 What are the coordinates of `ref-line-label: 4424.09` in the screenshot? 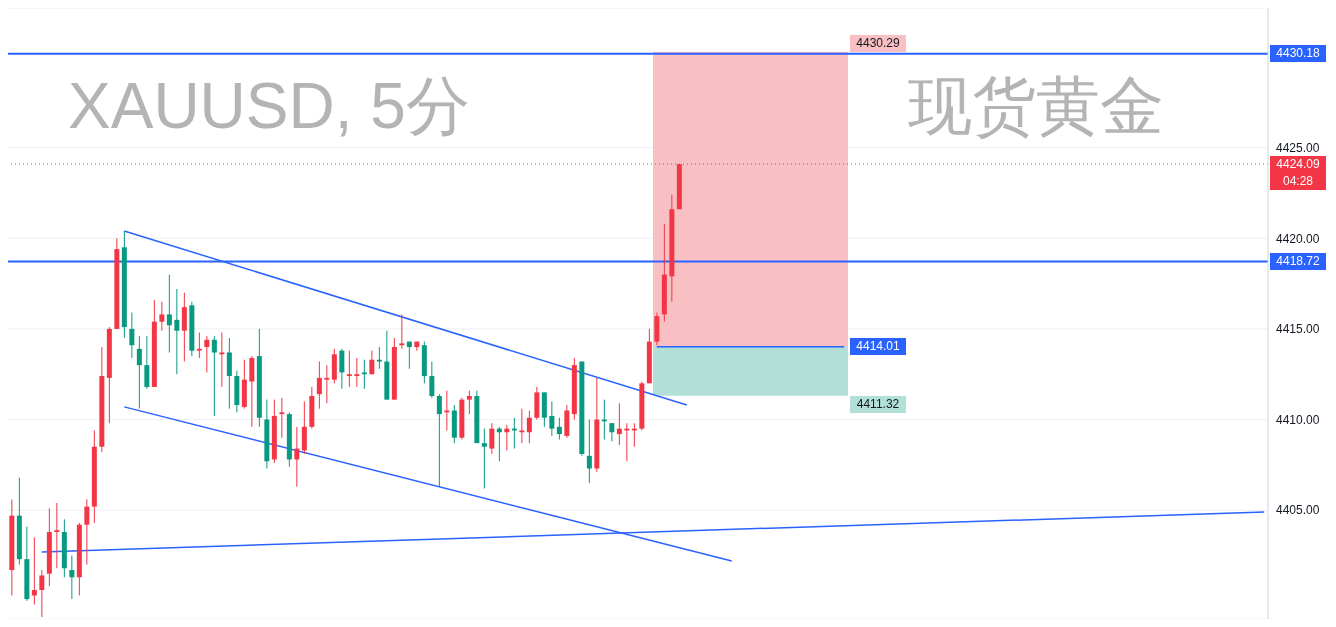 It's located at (1298, 164).